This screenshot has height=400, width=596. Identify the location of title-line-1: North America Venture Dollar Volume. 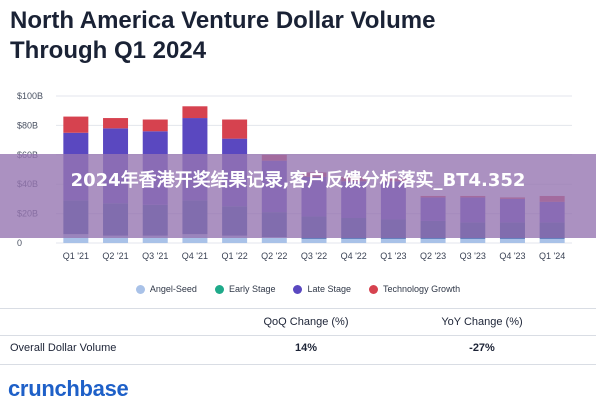
(223, 20).